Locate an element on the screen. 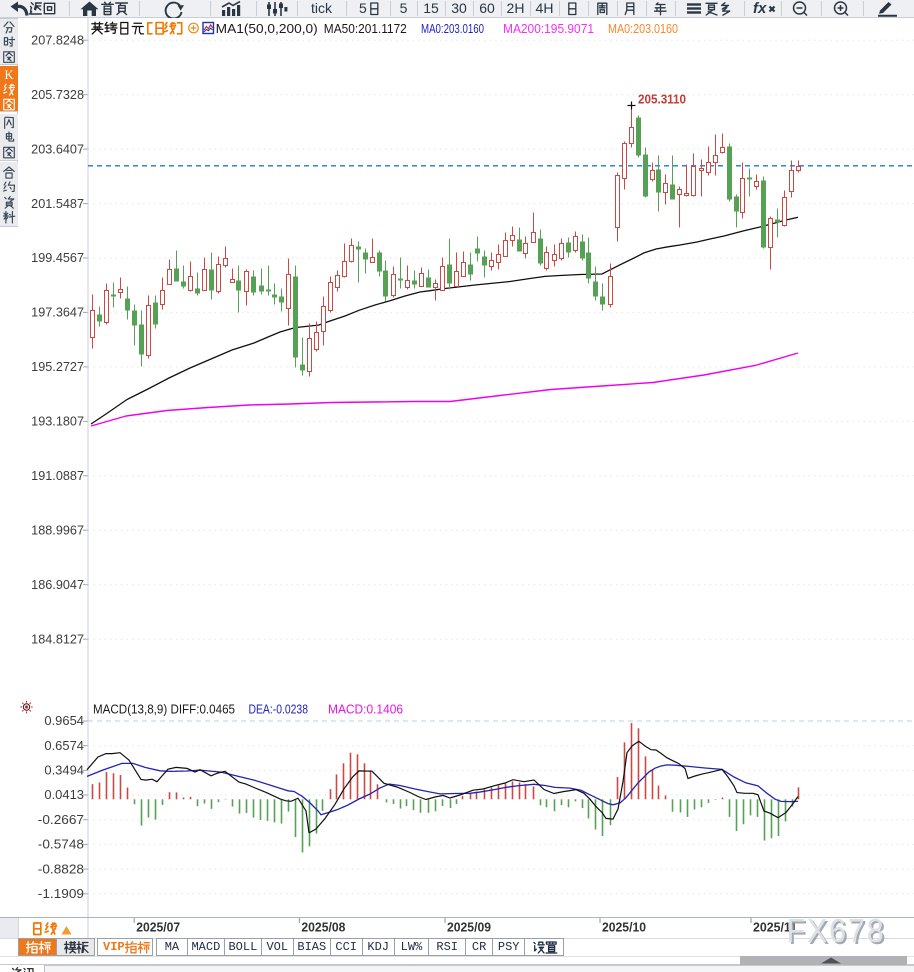 The width and height of the screenshot is (914, 972). svg-text: MA50:201.1172 is located at coordinates (365, 28).